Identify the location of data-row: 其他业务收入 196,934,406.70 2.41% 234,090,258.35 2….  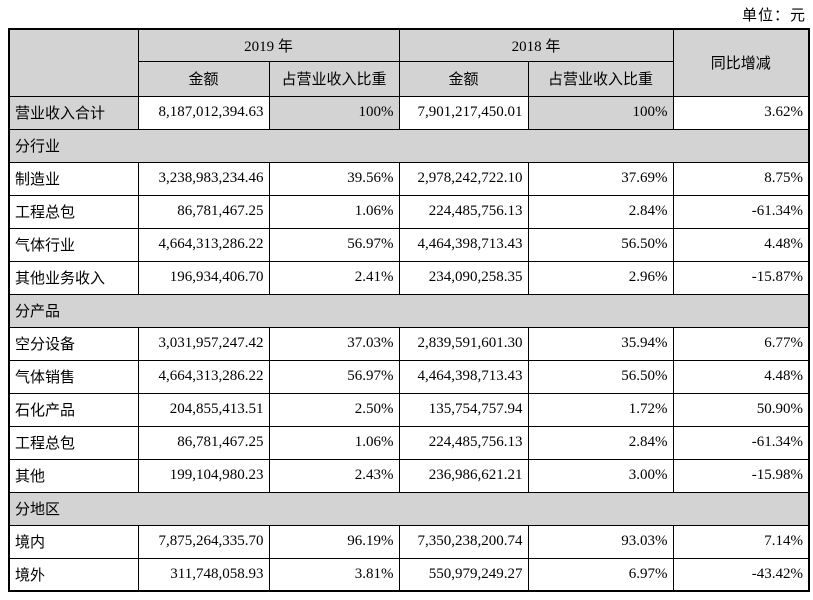
(409, 277).